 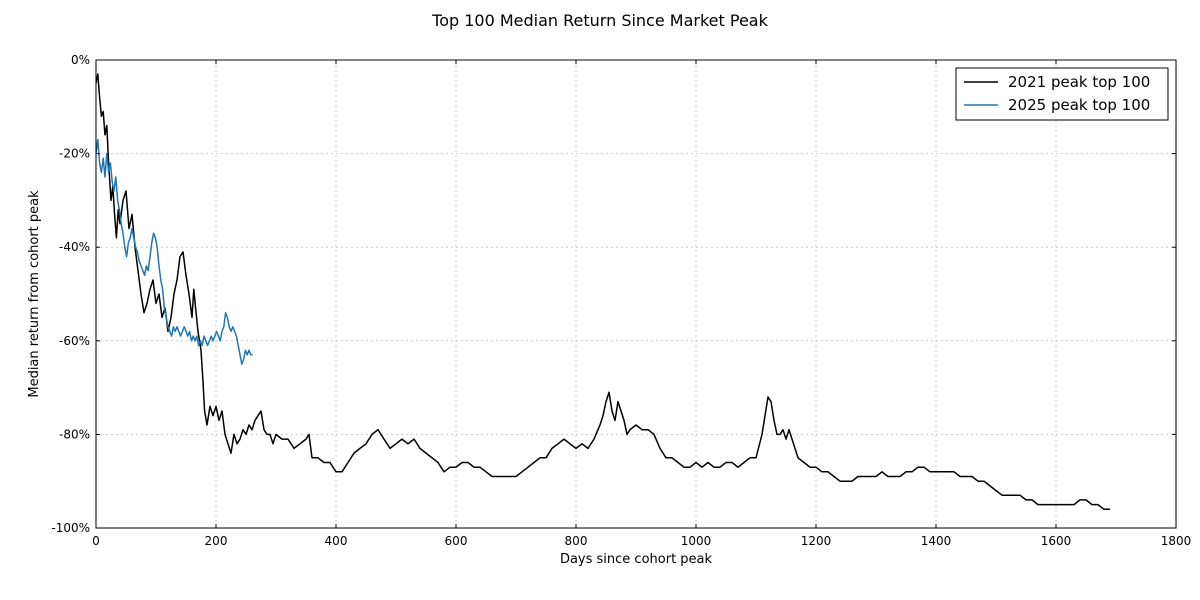 I want to click on legend-label-2025: 2025 peak top 100, so click(x=1079, y=105).